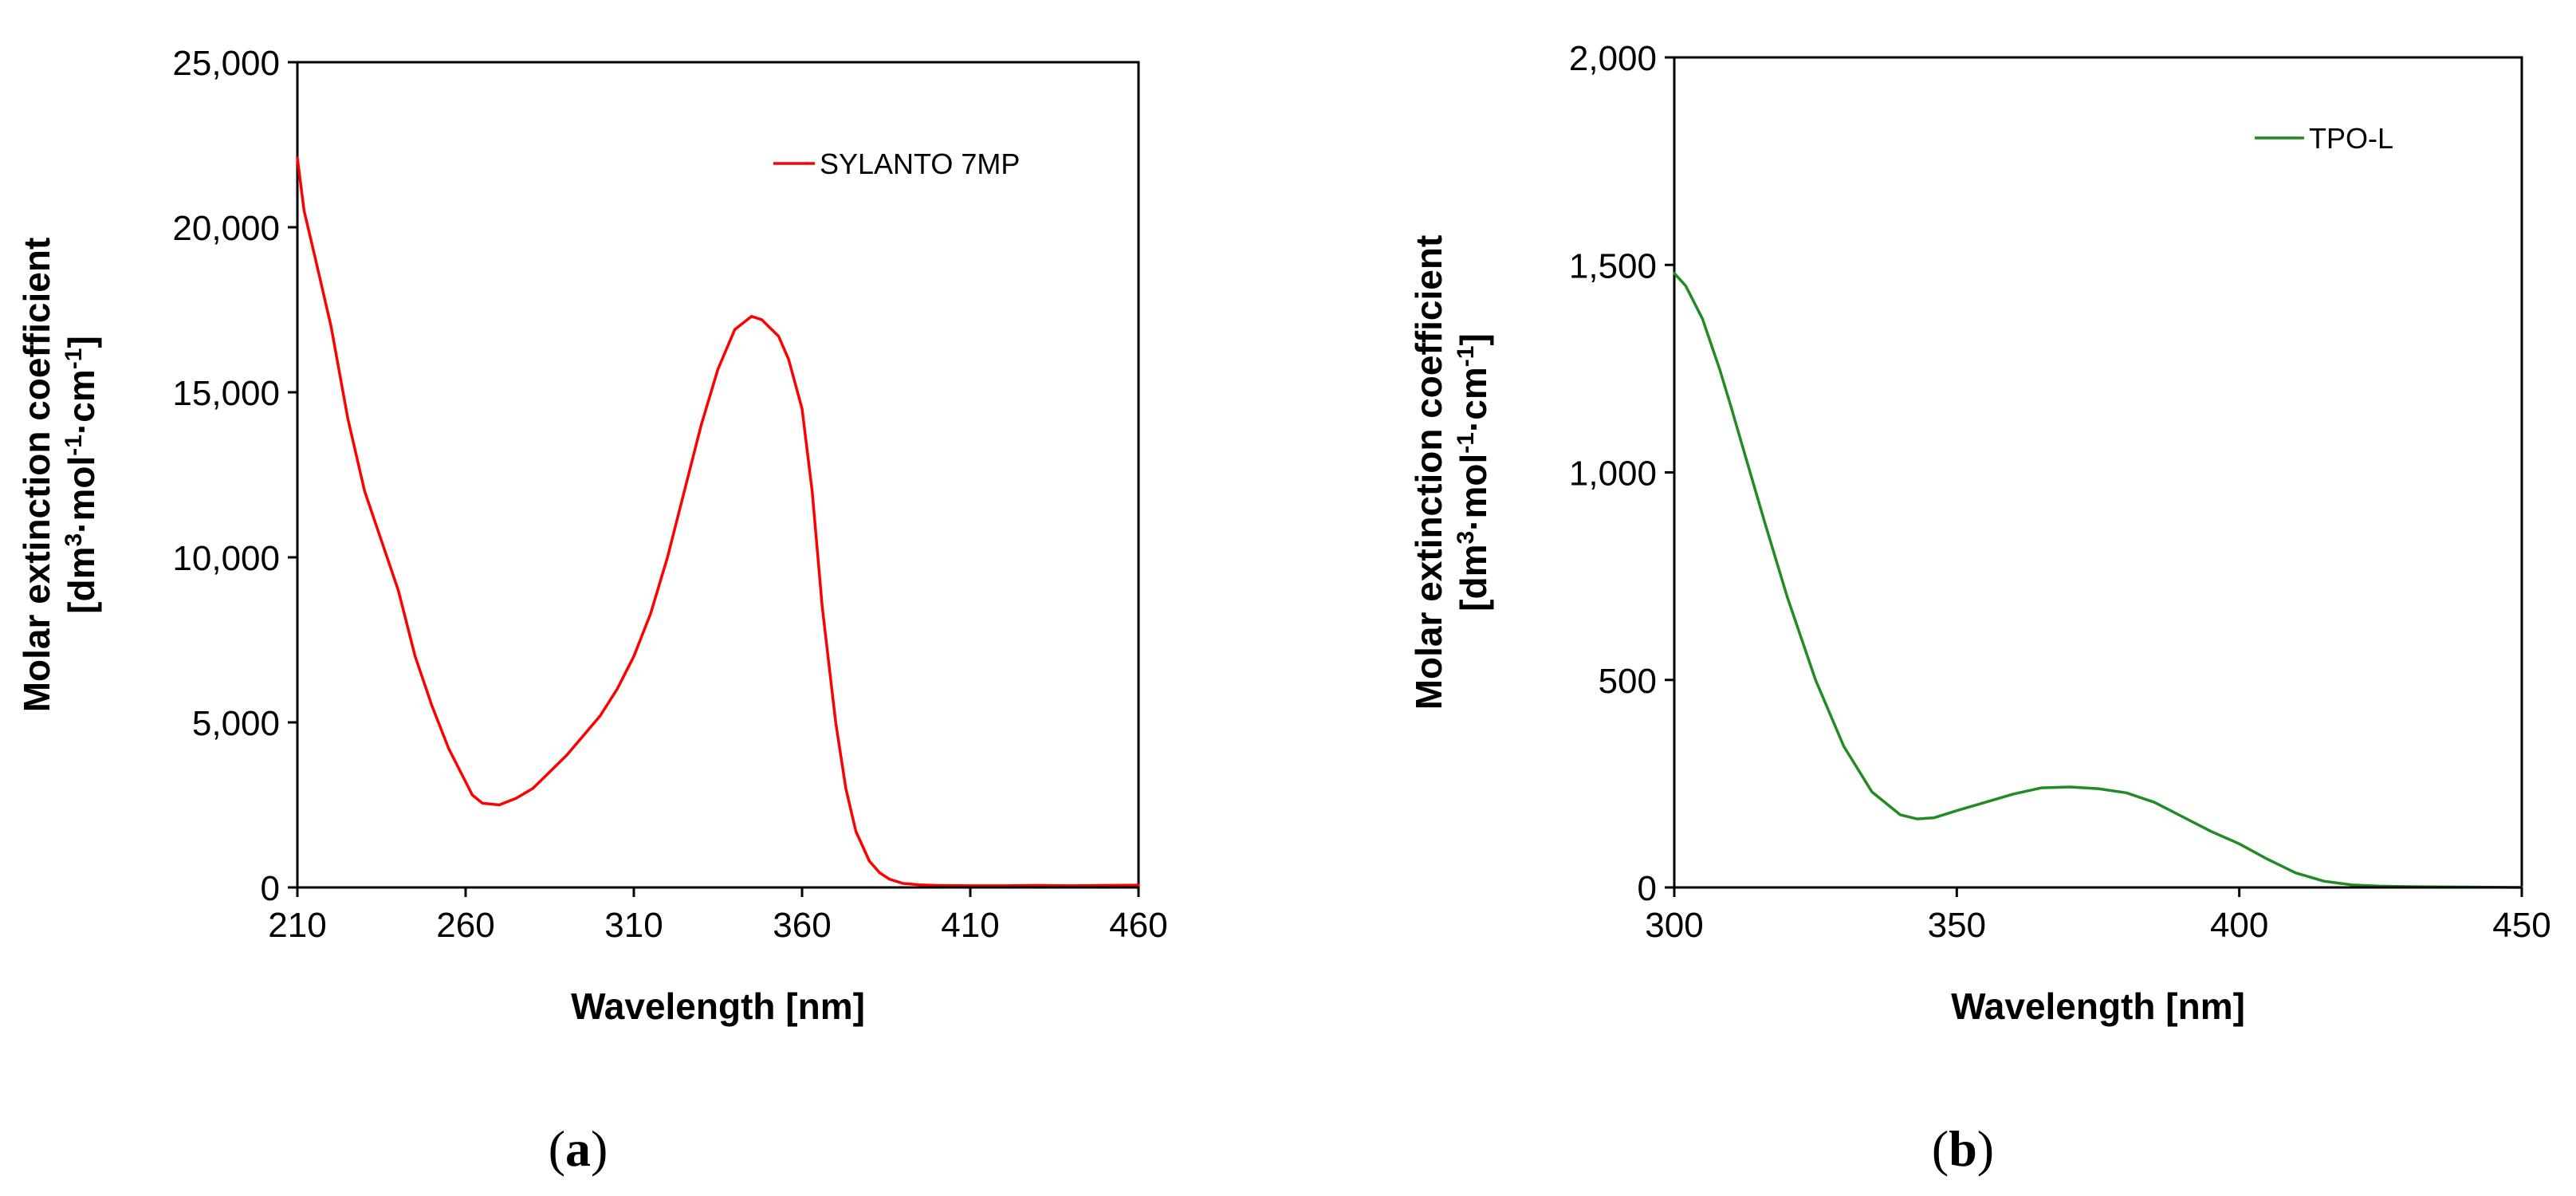 This screenshot has width=2576, height=1196. Describe the element at coordinates (226, 63) in the screenshot. I see `y-tick-label: 25,000` at that location.